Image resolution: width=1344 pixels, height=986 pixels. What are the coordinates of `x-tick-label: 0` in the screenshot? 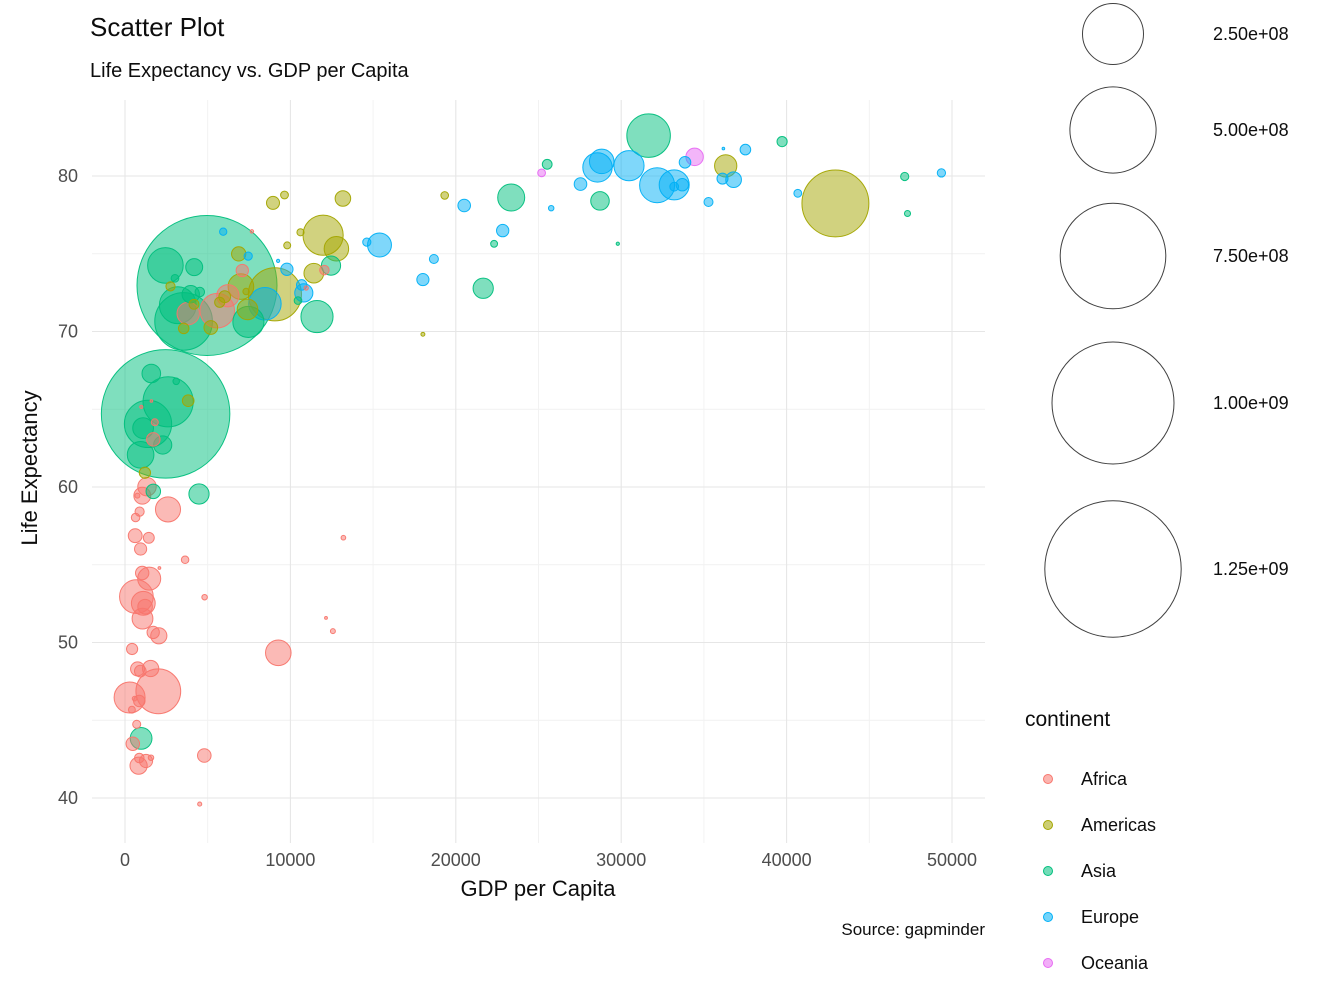 It's located at (125, 860).